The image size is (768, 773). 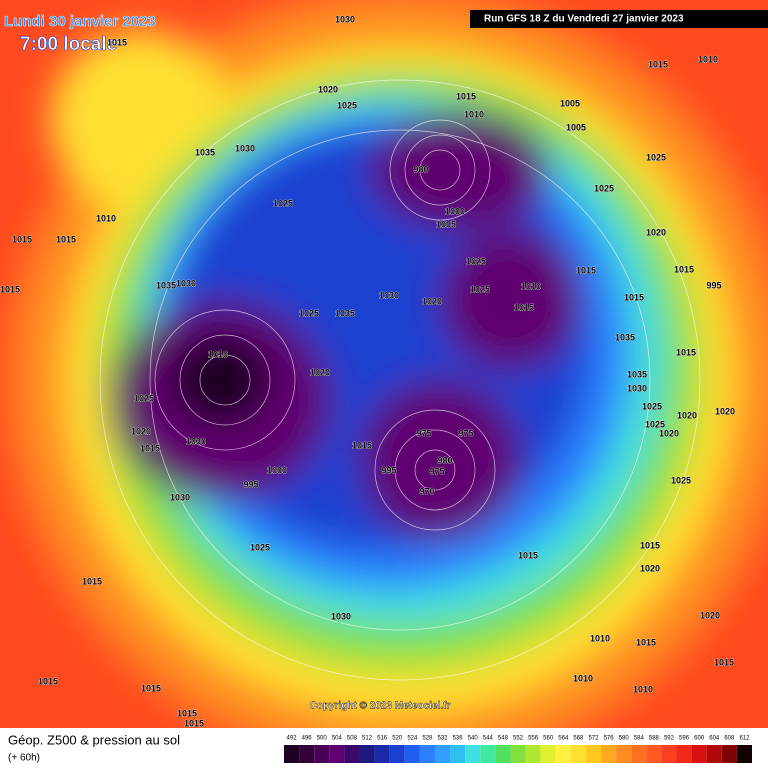 What do you see at coordinates (94, 739) in the screenshot?
I see `footer-title: Géop. Z500 & pression au sol` at bounding box center [94, 739].